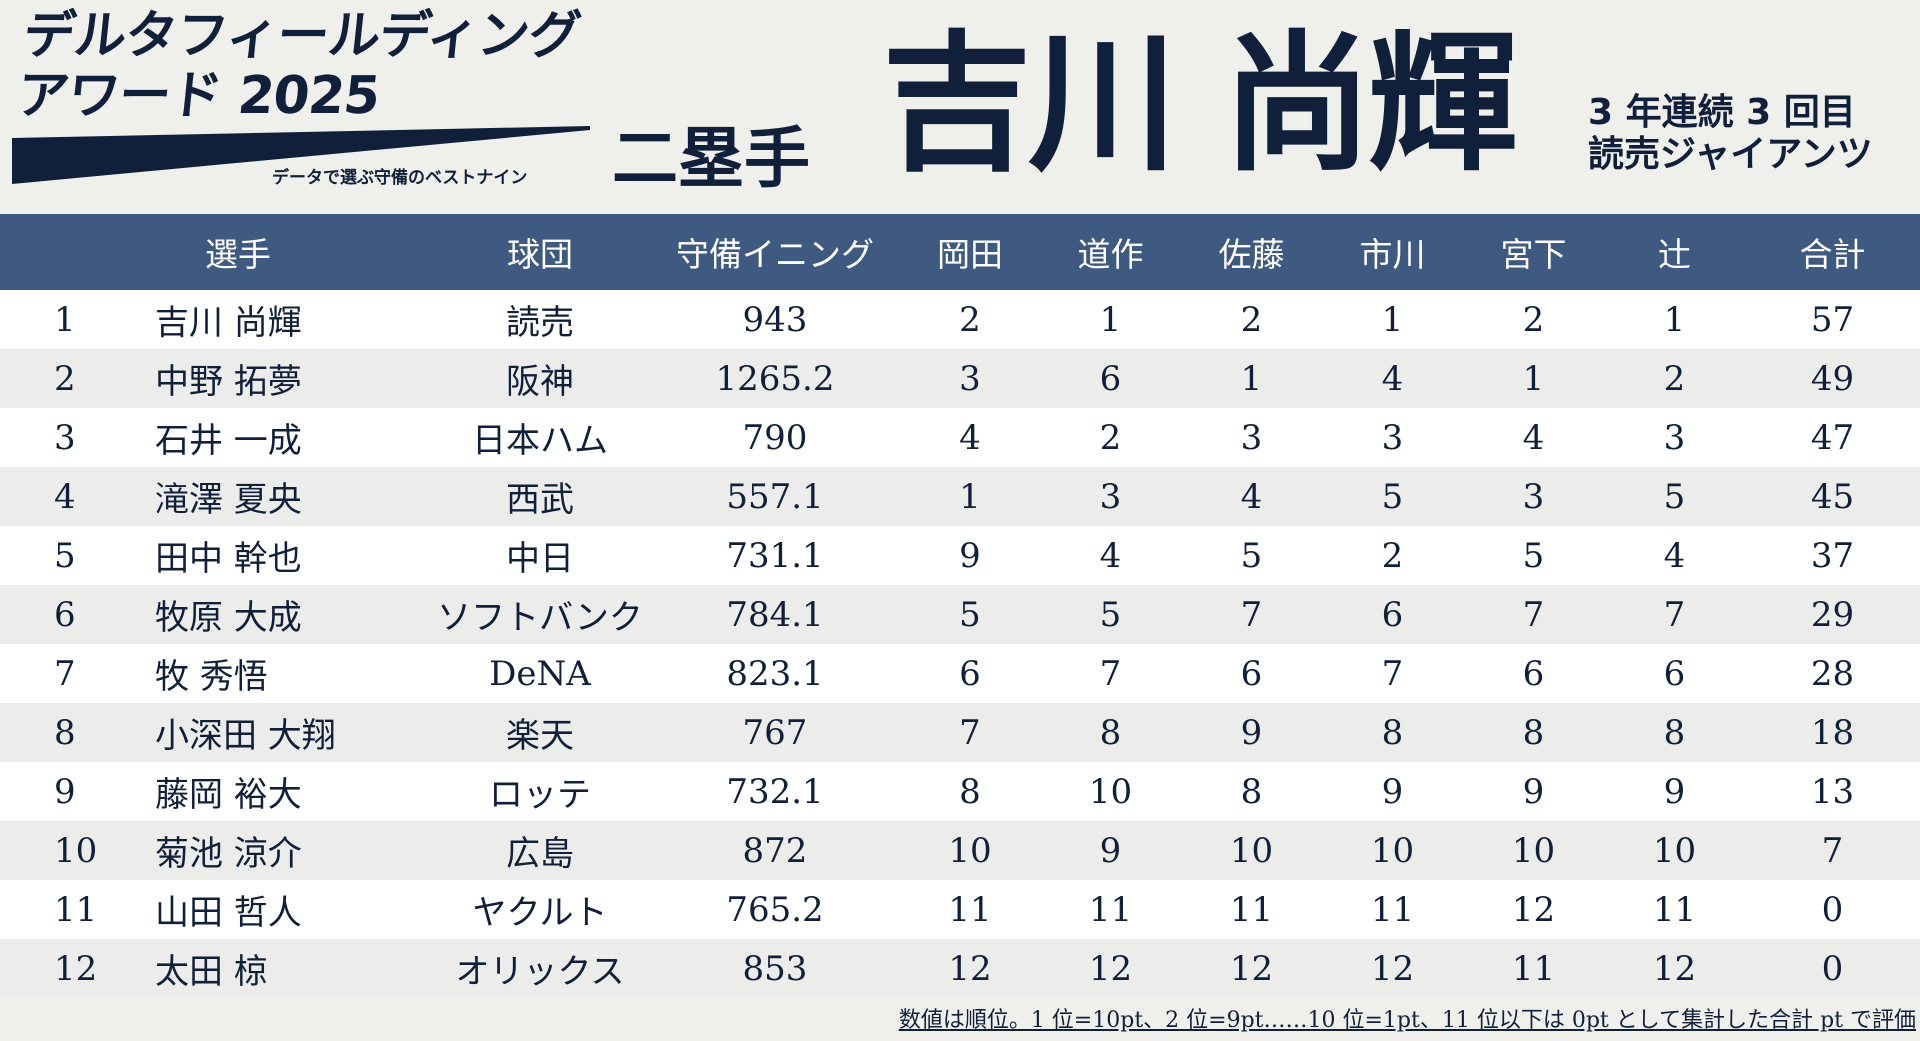  I want to click on cell-innings: 872, so click(775, 850).